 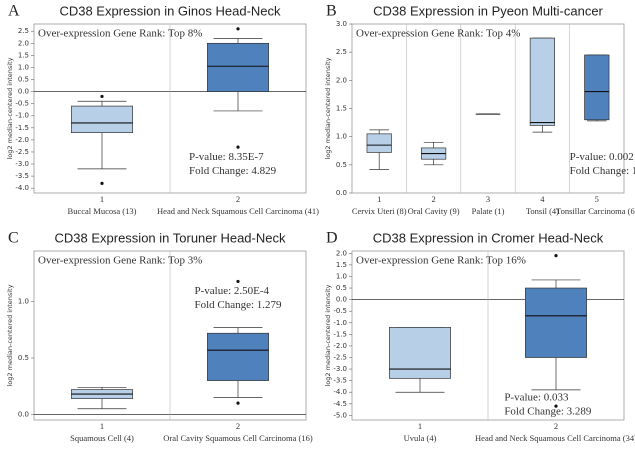 I want to click on category-label: Uvula (4), so click(x=420, y=438).